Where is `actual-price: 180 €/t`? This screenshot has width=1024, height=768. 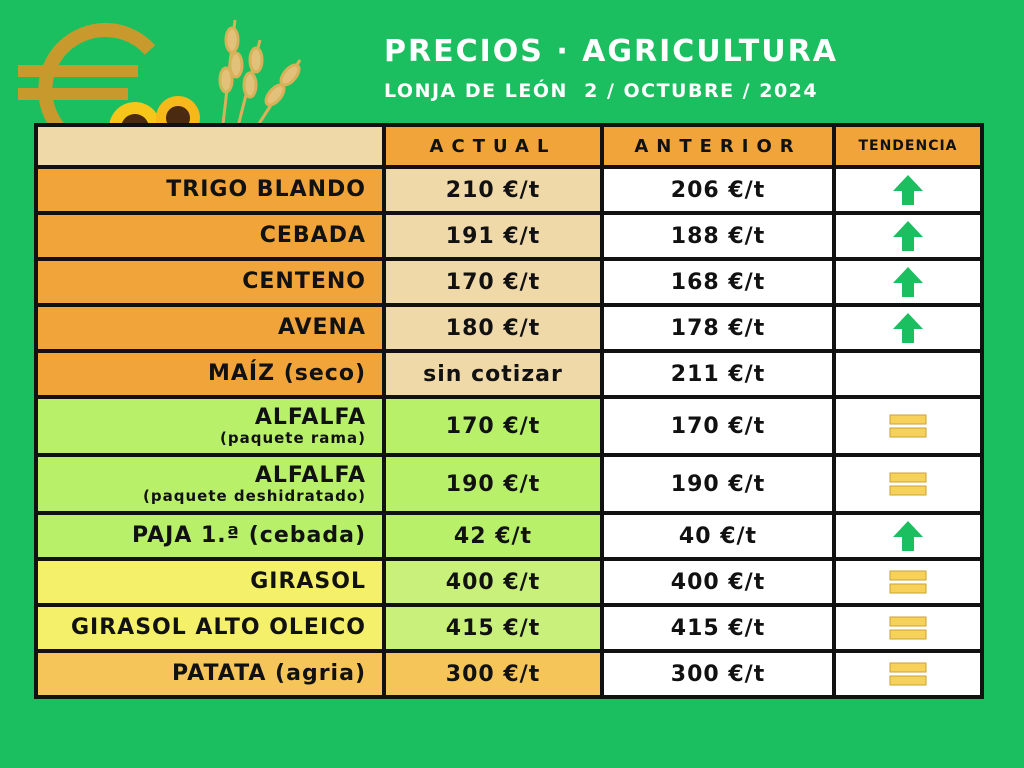
actual-price: 180 €/t is located at coordinates (493, 328).